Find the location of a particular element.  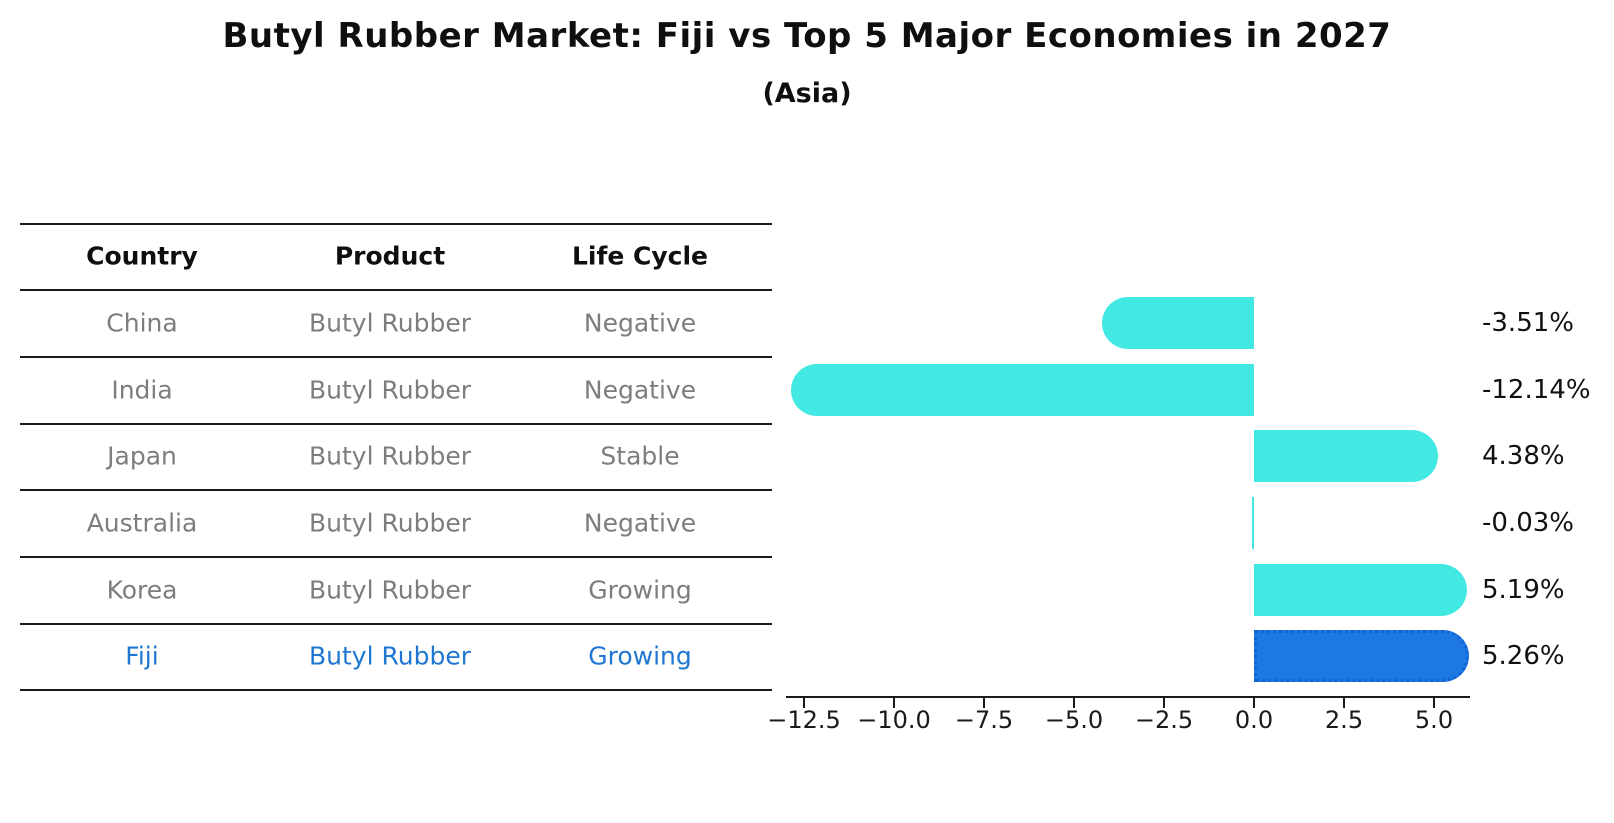

x-axis-tick-label: −7.5 is located at coordinates (984, 720).